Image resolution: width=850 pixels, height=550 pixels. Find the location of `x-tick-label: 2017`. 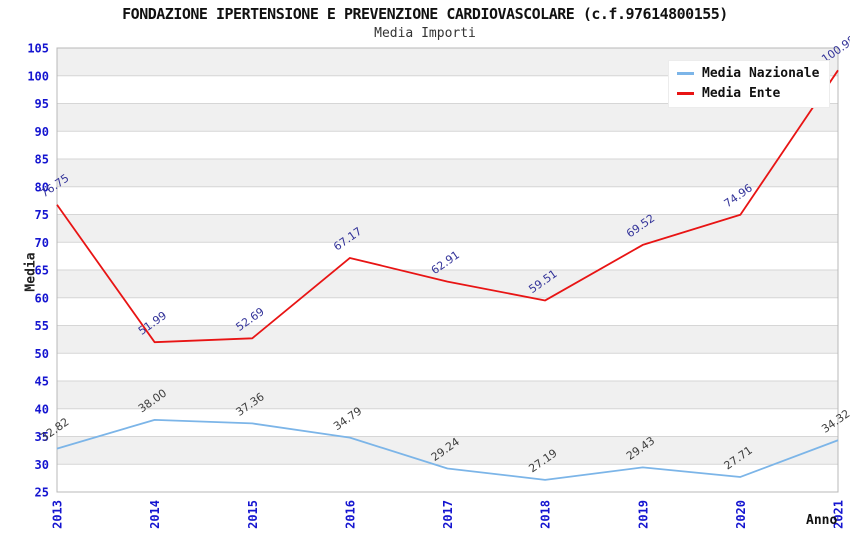

x-tick-label: 2017 is located at coordinates (448, 514).